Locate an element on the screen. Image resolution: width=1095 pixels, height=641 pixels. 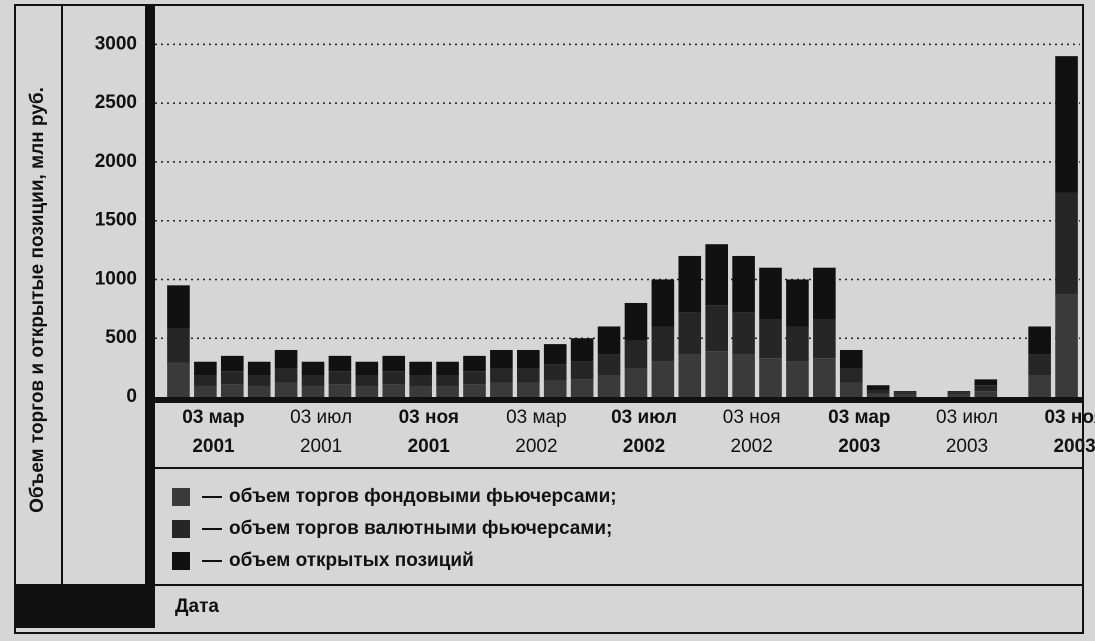
y-tick-label: 500 is located at coordinates (121, 337).